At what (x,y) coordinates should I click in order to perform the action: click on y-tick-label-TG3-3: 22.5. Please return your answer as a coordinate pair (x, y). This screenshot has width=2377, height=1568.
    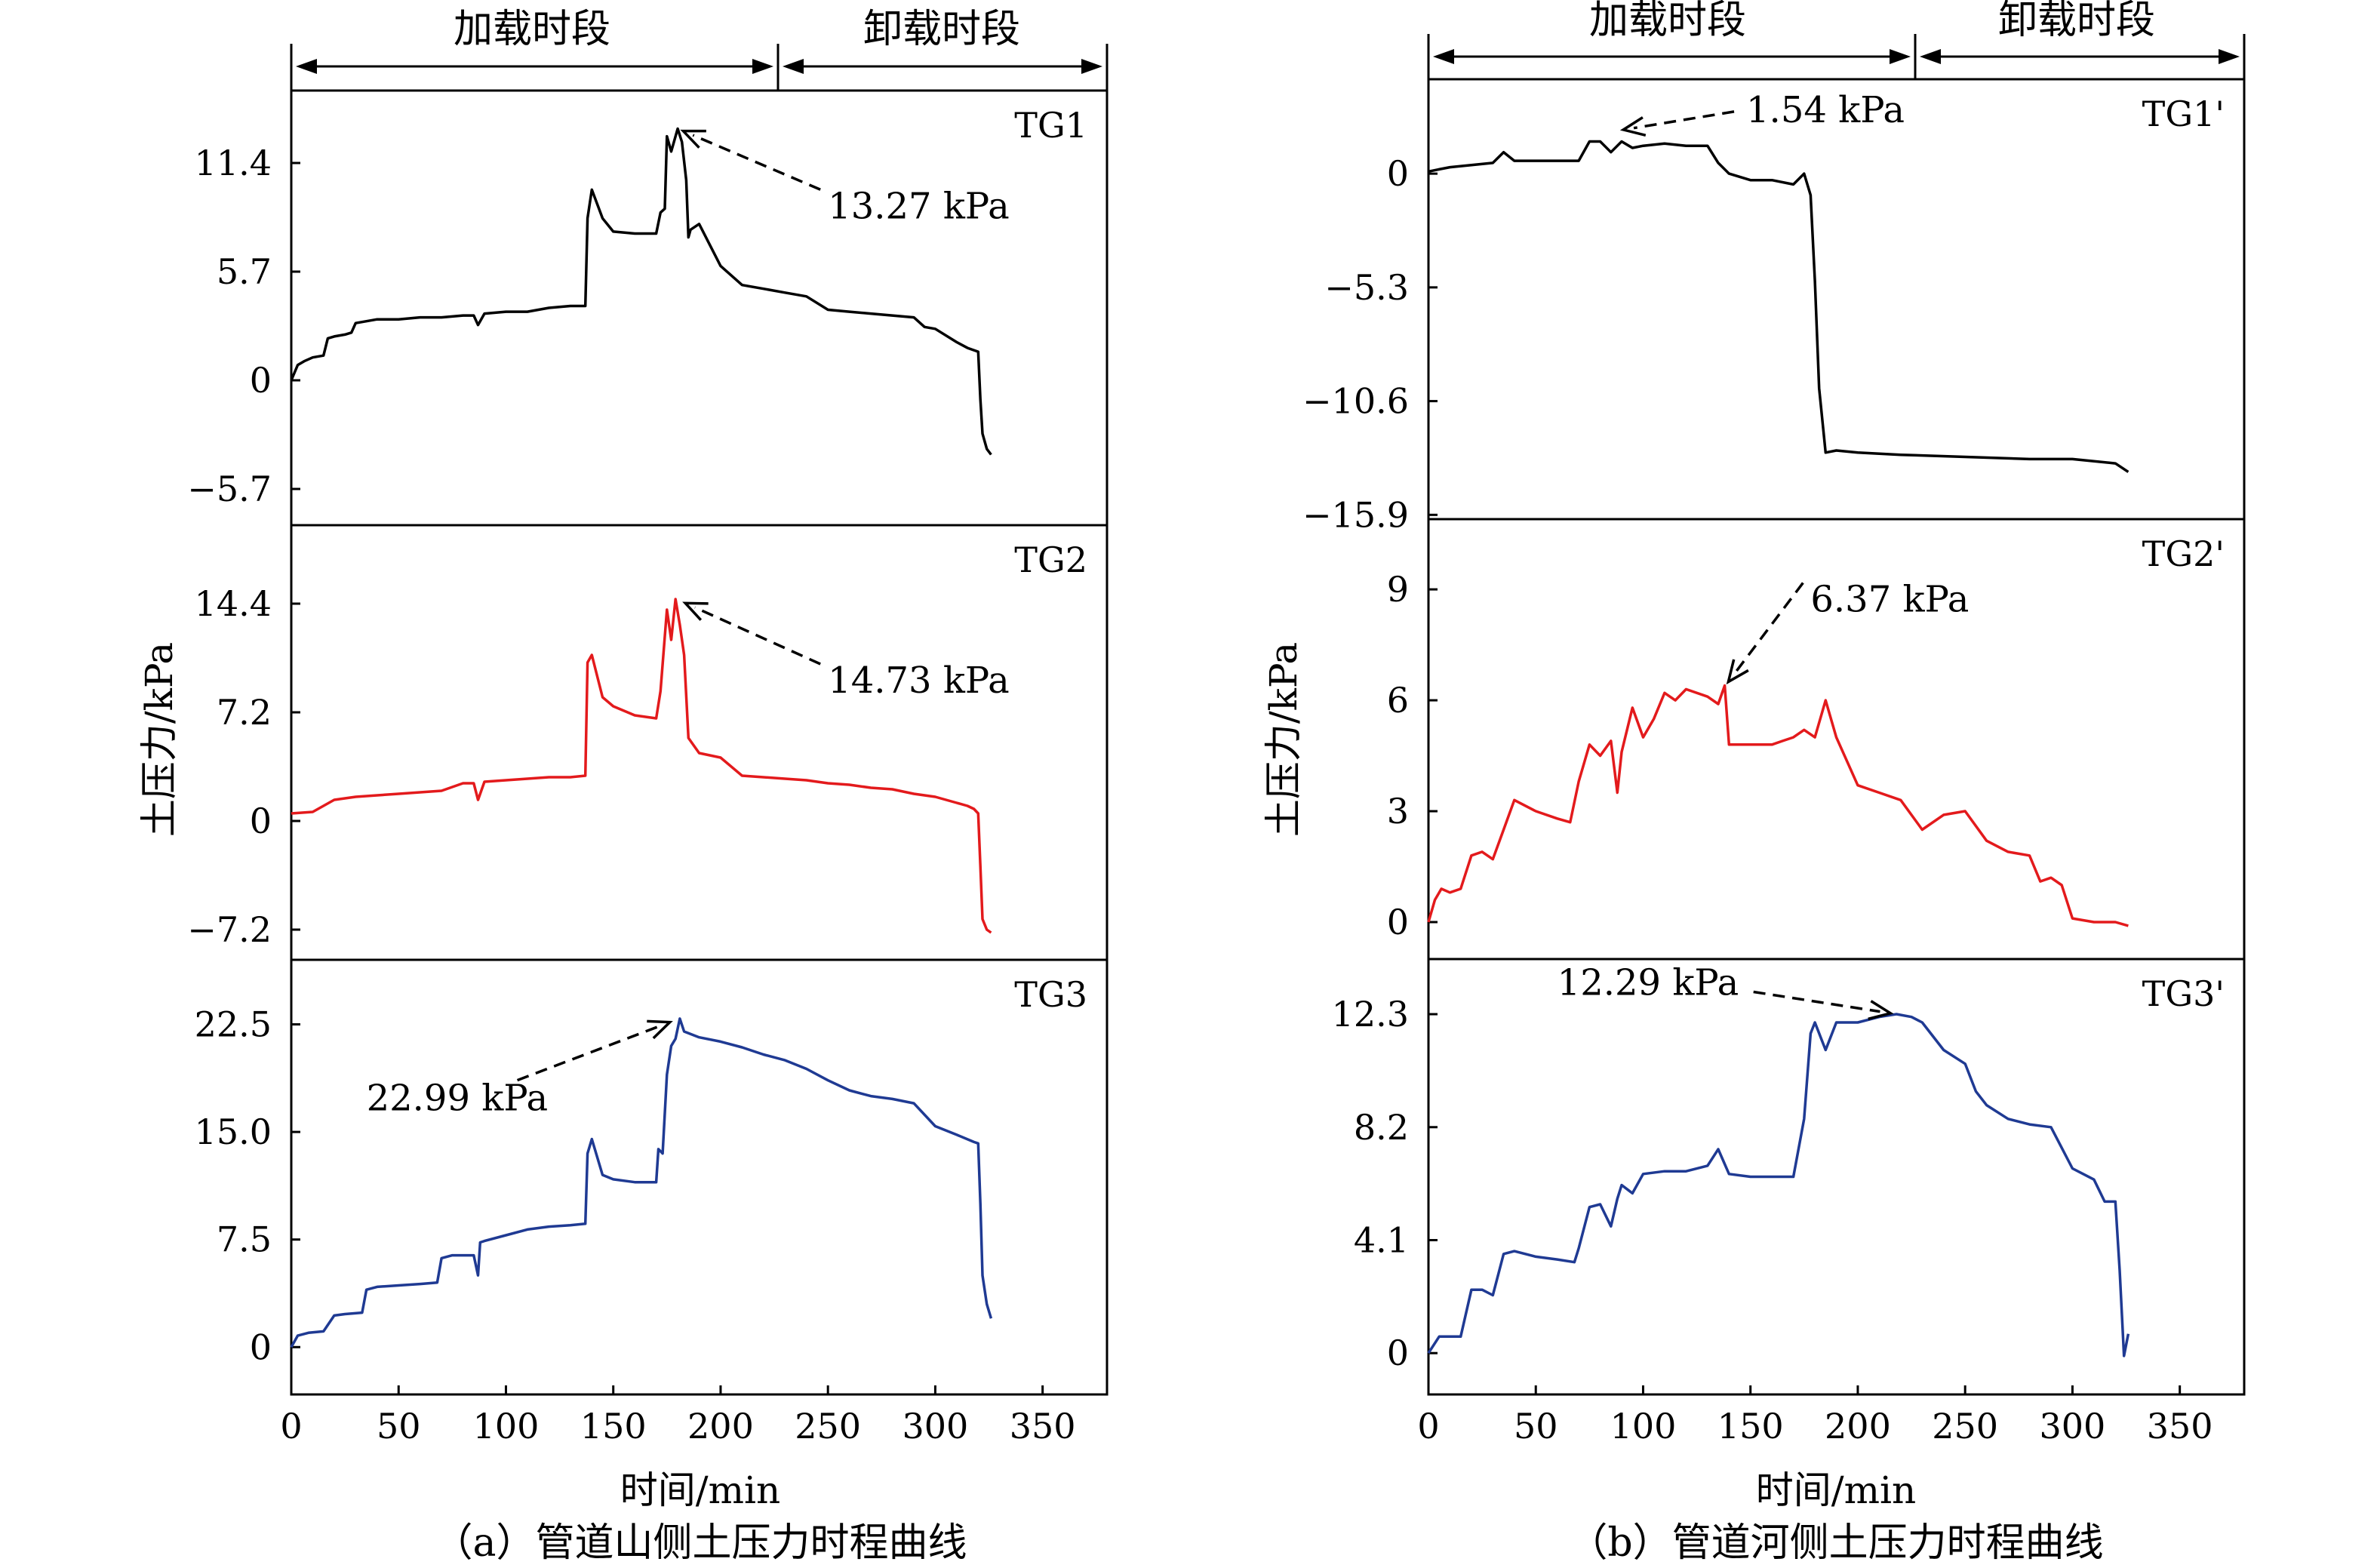
    Looking at the image, I should click on (233, 1024).